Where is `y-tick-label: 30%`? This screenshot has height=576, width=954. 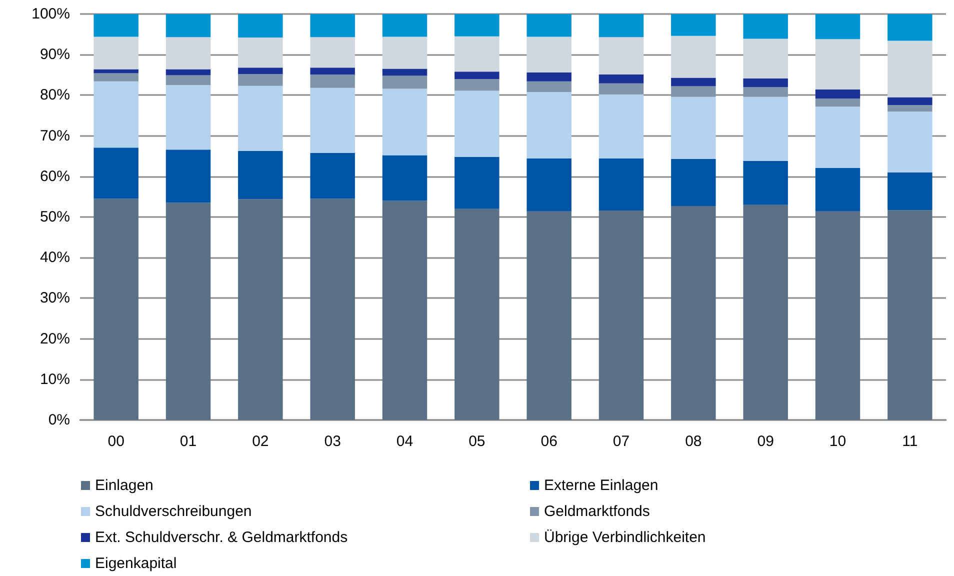
y-tick-label: 30% is located at coordinates (55, 298).